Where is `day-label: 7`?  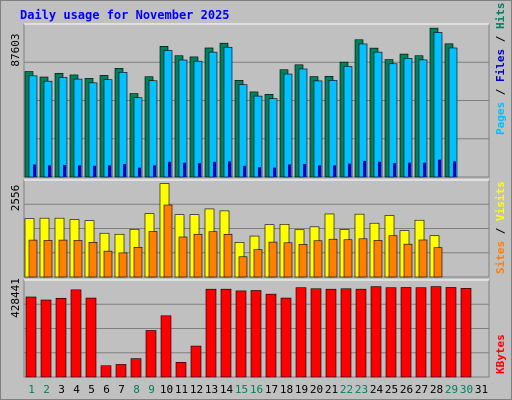 day-label: 7 is located at coordinates (121, 389).